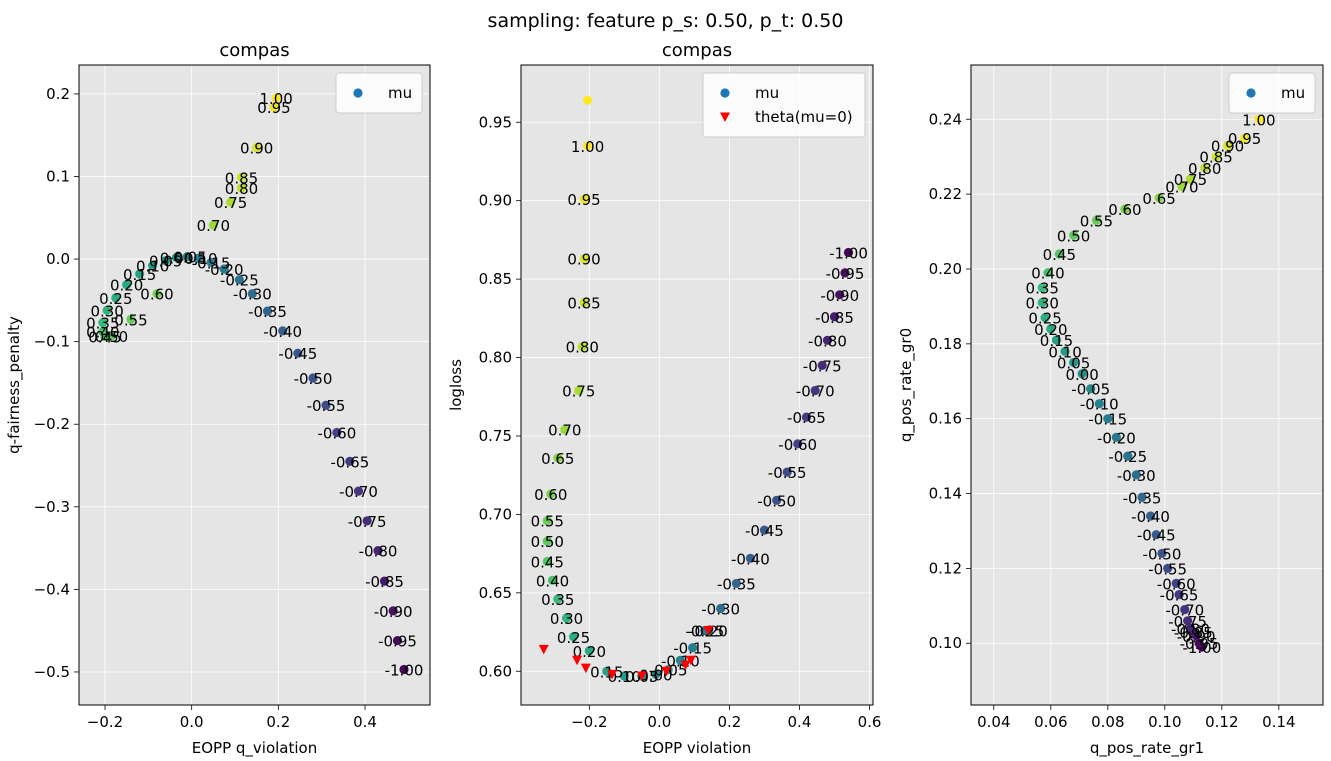 Image resolution: width=1331 pixels, height=761 pixels. What do you see at coordinates (1073, 236) in the screenshot?
I see `point-label: 0.50` at bounding box center [1073, 236].